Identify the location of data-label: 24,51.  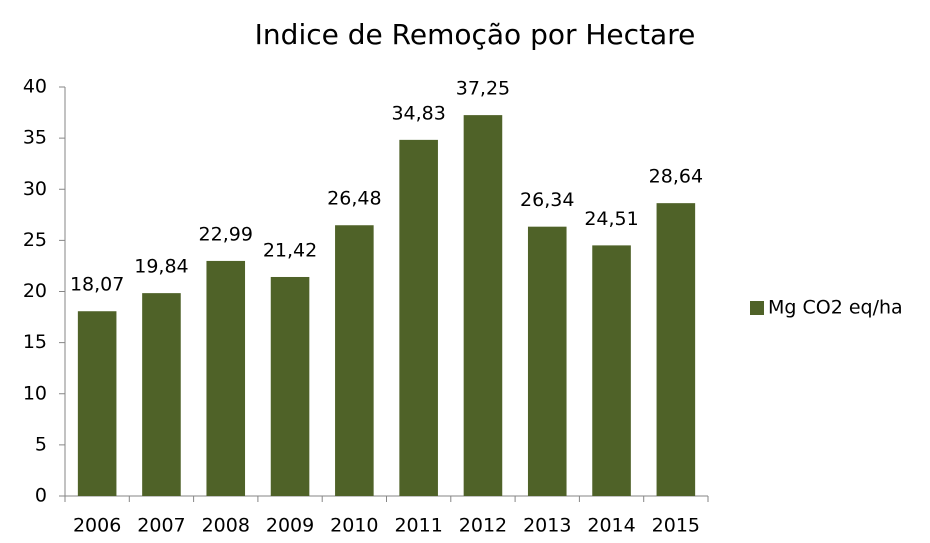
(611, 219).